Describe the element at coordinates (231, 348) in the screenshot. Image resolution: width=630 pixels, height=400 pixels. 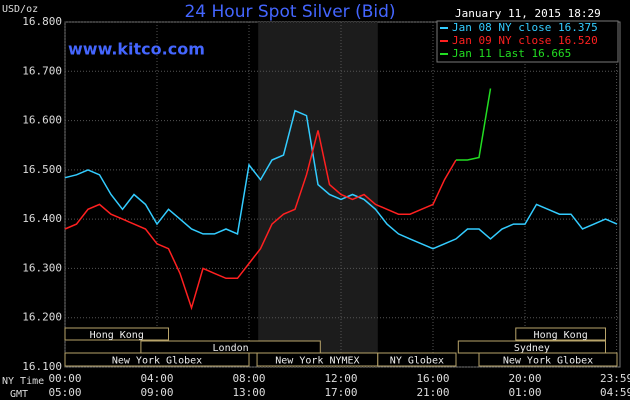
I see `session-label: London` at that location.